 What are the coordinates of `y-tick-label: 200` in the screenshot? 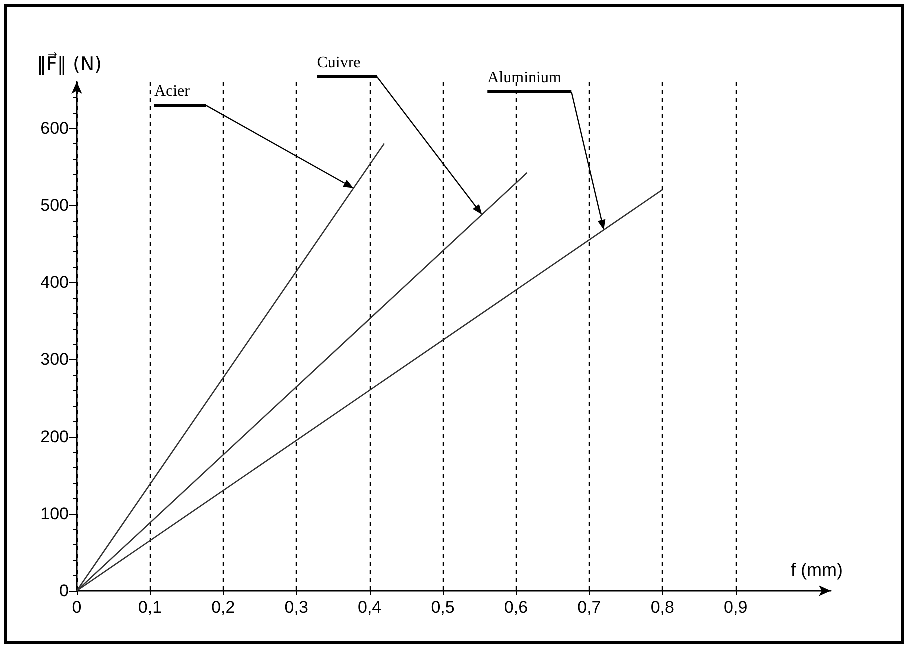 It's located at (54, 436).